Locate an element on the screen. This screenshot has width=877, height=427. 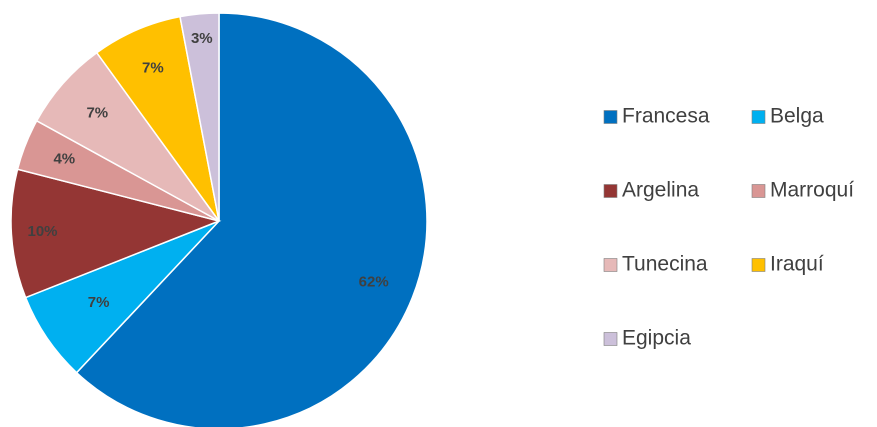
data-label-tunecina: 7% is located at coordinates (97, 113).